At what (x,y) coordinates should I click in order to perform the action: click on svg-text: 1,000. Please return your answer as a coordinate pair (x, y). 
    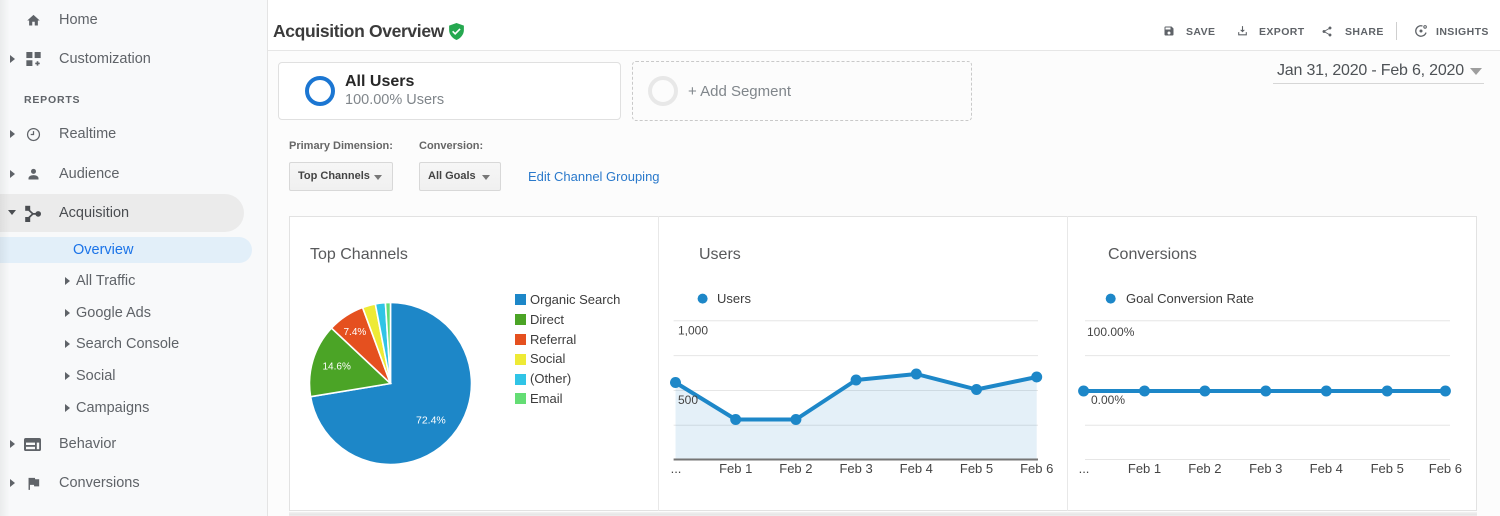
    Looking at the image, I should click on (693, 331).